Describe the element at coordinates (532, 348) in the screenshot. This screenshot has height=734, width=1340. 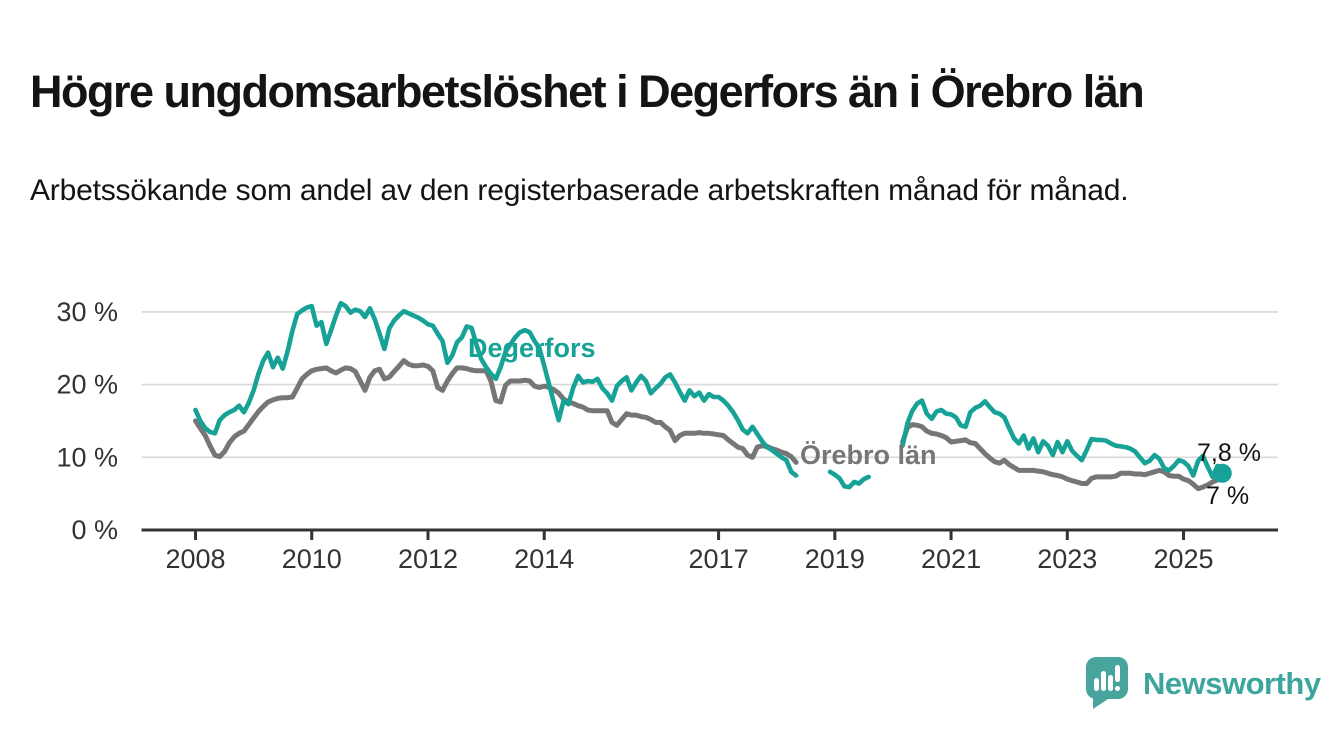
I see `series-label-degerfors: Degerfors` at that location.